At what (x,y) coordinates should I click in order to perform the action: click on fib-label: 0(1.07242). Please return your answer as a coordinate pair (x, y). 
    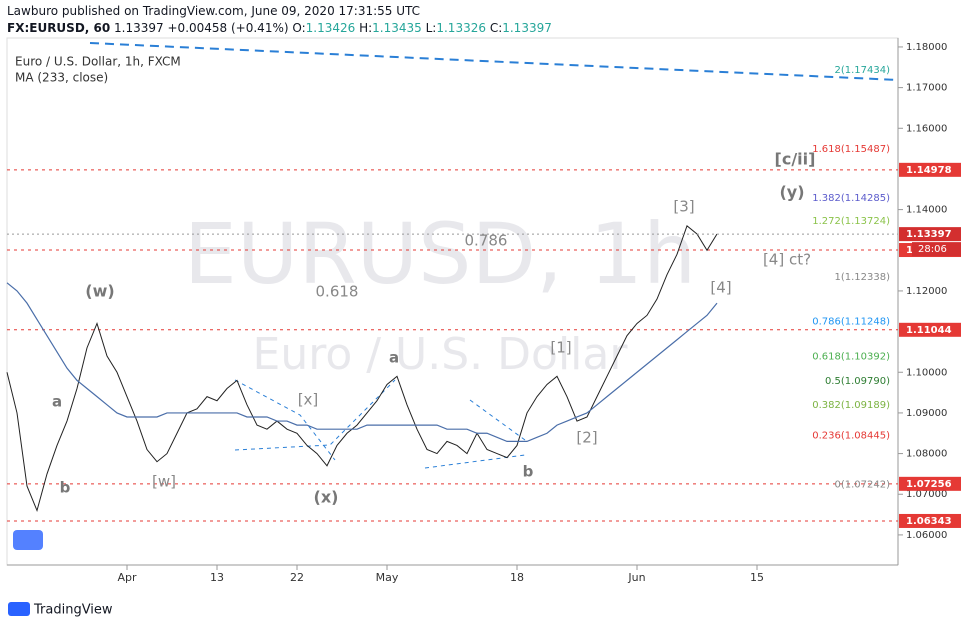
    Looking at the image, I should click on (862, 484).